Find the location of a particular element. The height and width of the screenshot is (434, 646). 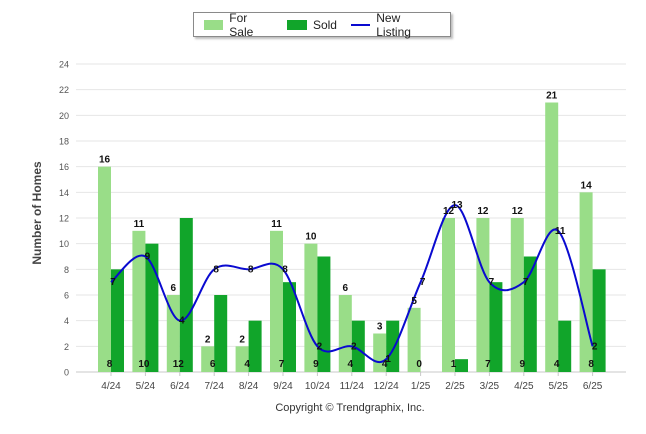

new-listing-swatch is located at coordinates (360, 24).